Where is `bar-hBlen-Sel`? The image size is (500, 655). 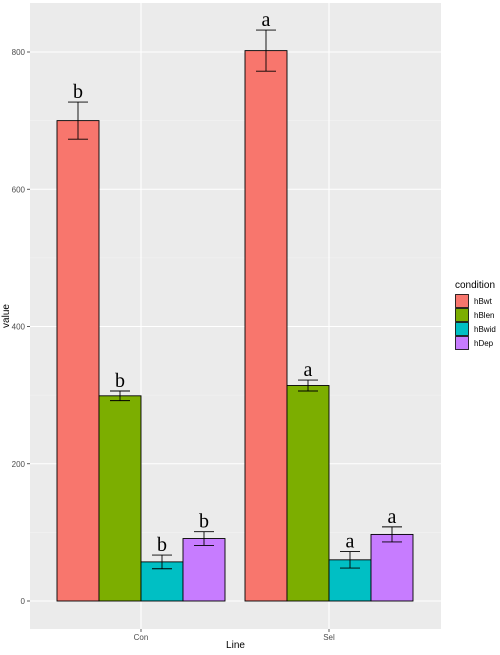
bar-hBlen-Sel is located at coordinates (308, 493).